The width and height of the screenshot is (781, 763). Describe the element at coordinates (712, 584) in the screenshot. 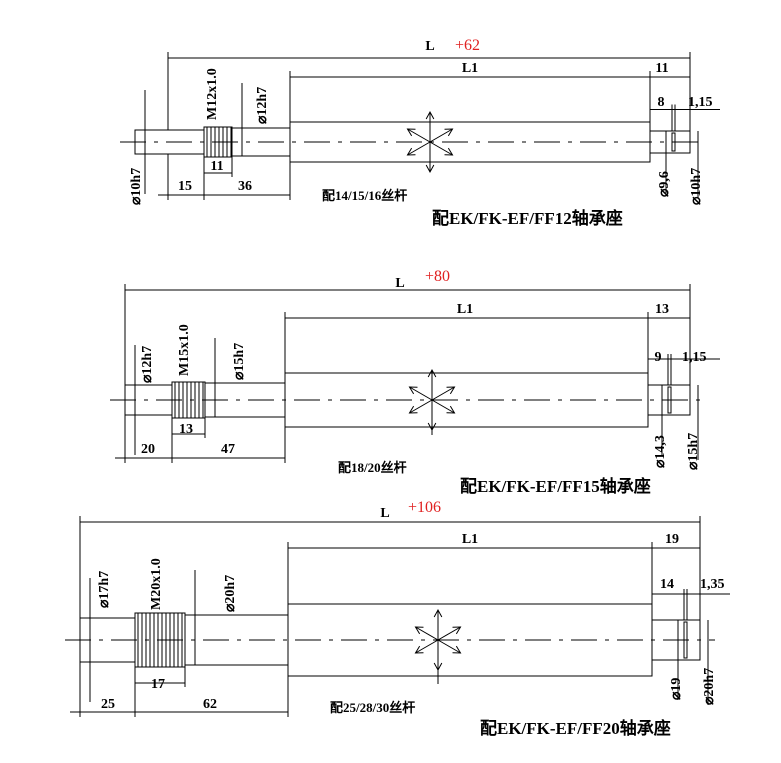

I see `groove: 1,35` at that location.